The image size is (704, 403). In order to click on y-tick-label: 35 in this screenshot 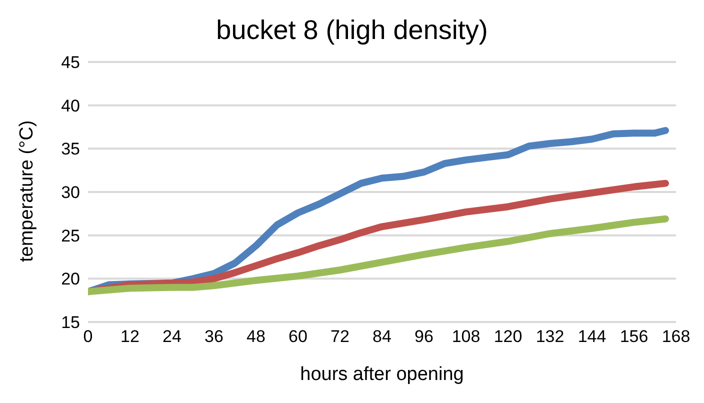, I will do `click(70, 149)`.